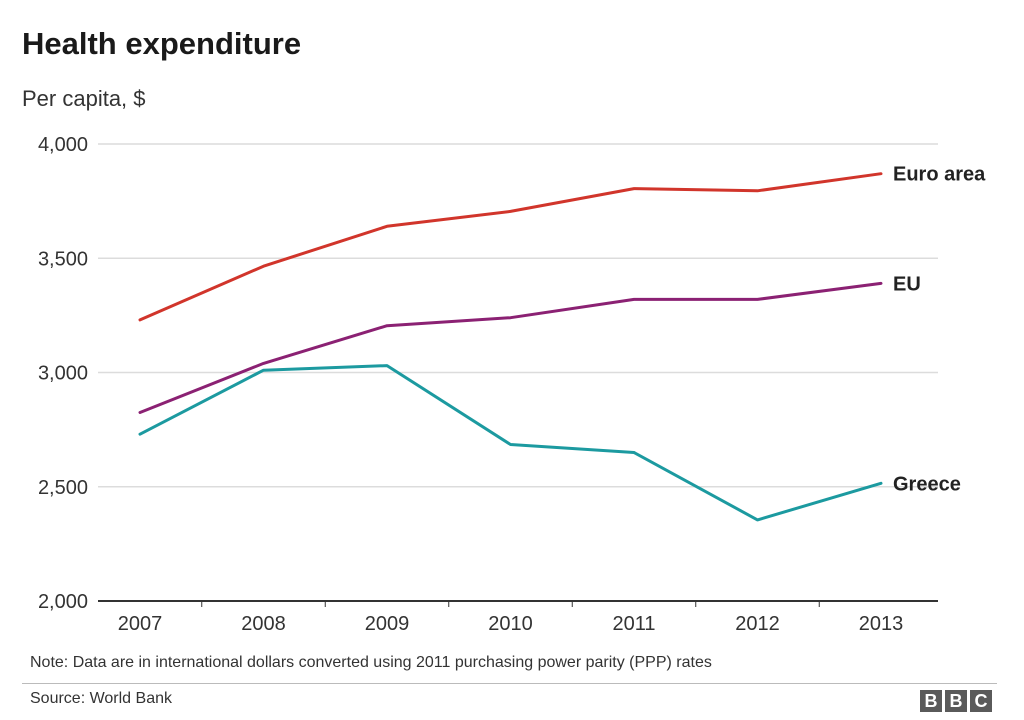  Describe the element at coordinates (63, 259) in the screenshot. I see `y-tick-label: 3,500` at that location.